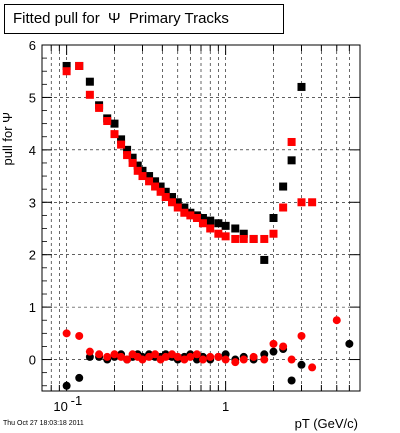 This screenshot has height=433, width=400. I want to click on y-tick-label: 6, so click(32, 45).